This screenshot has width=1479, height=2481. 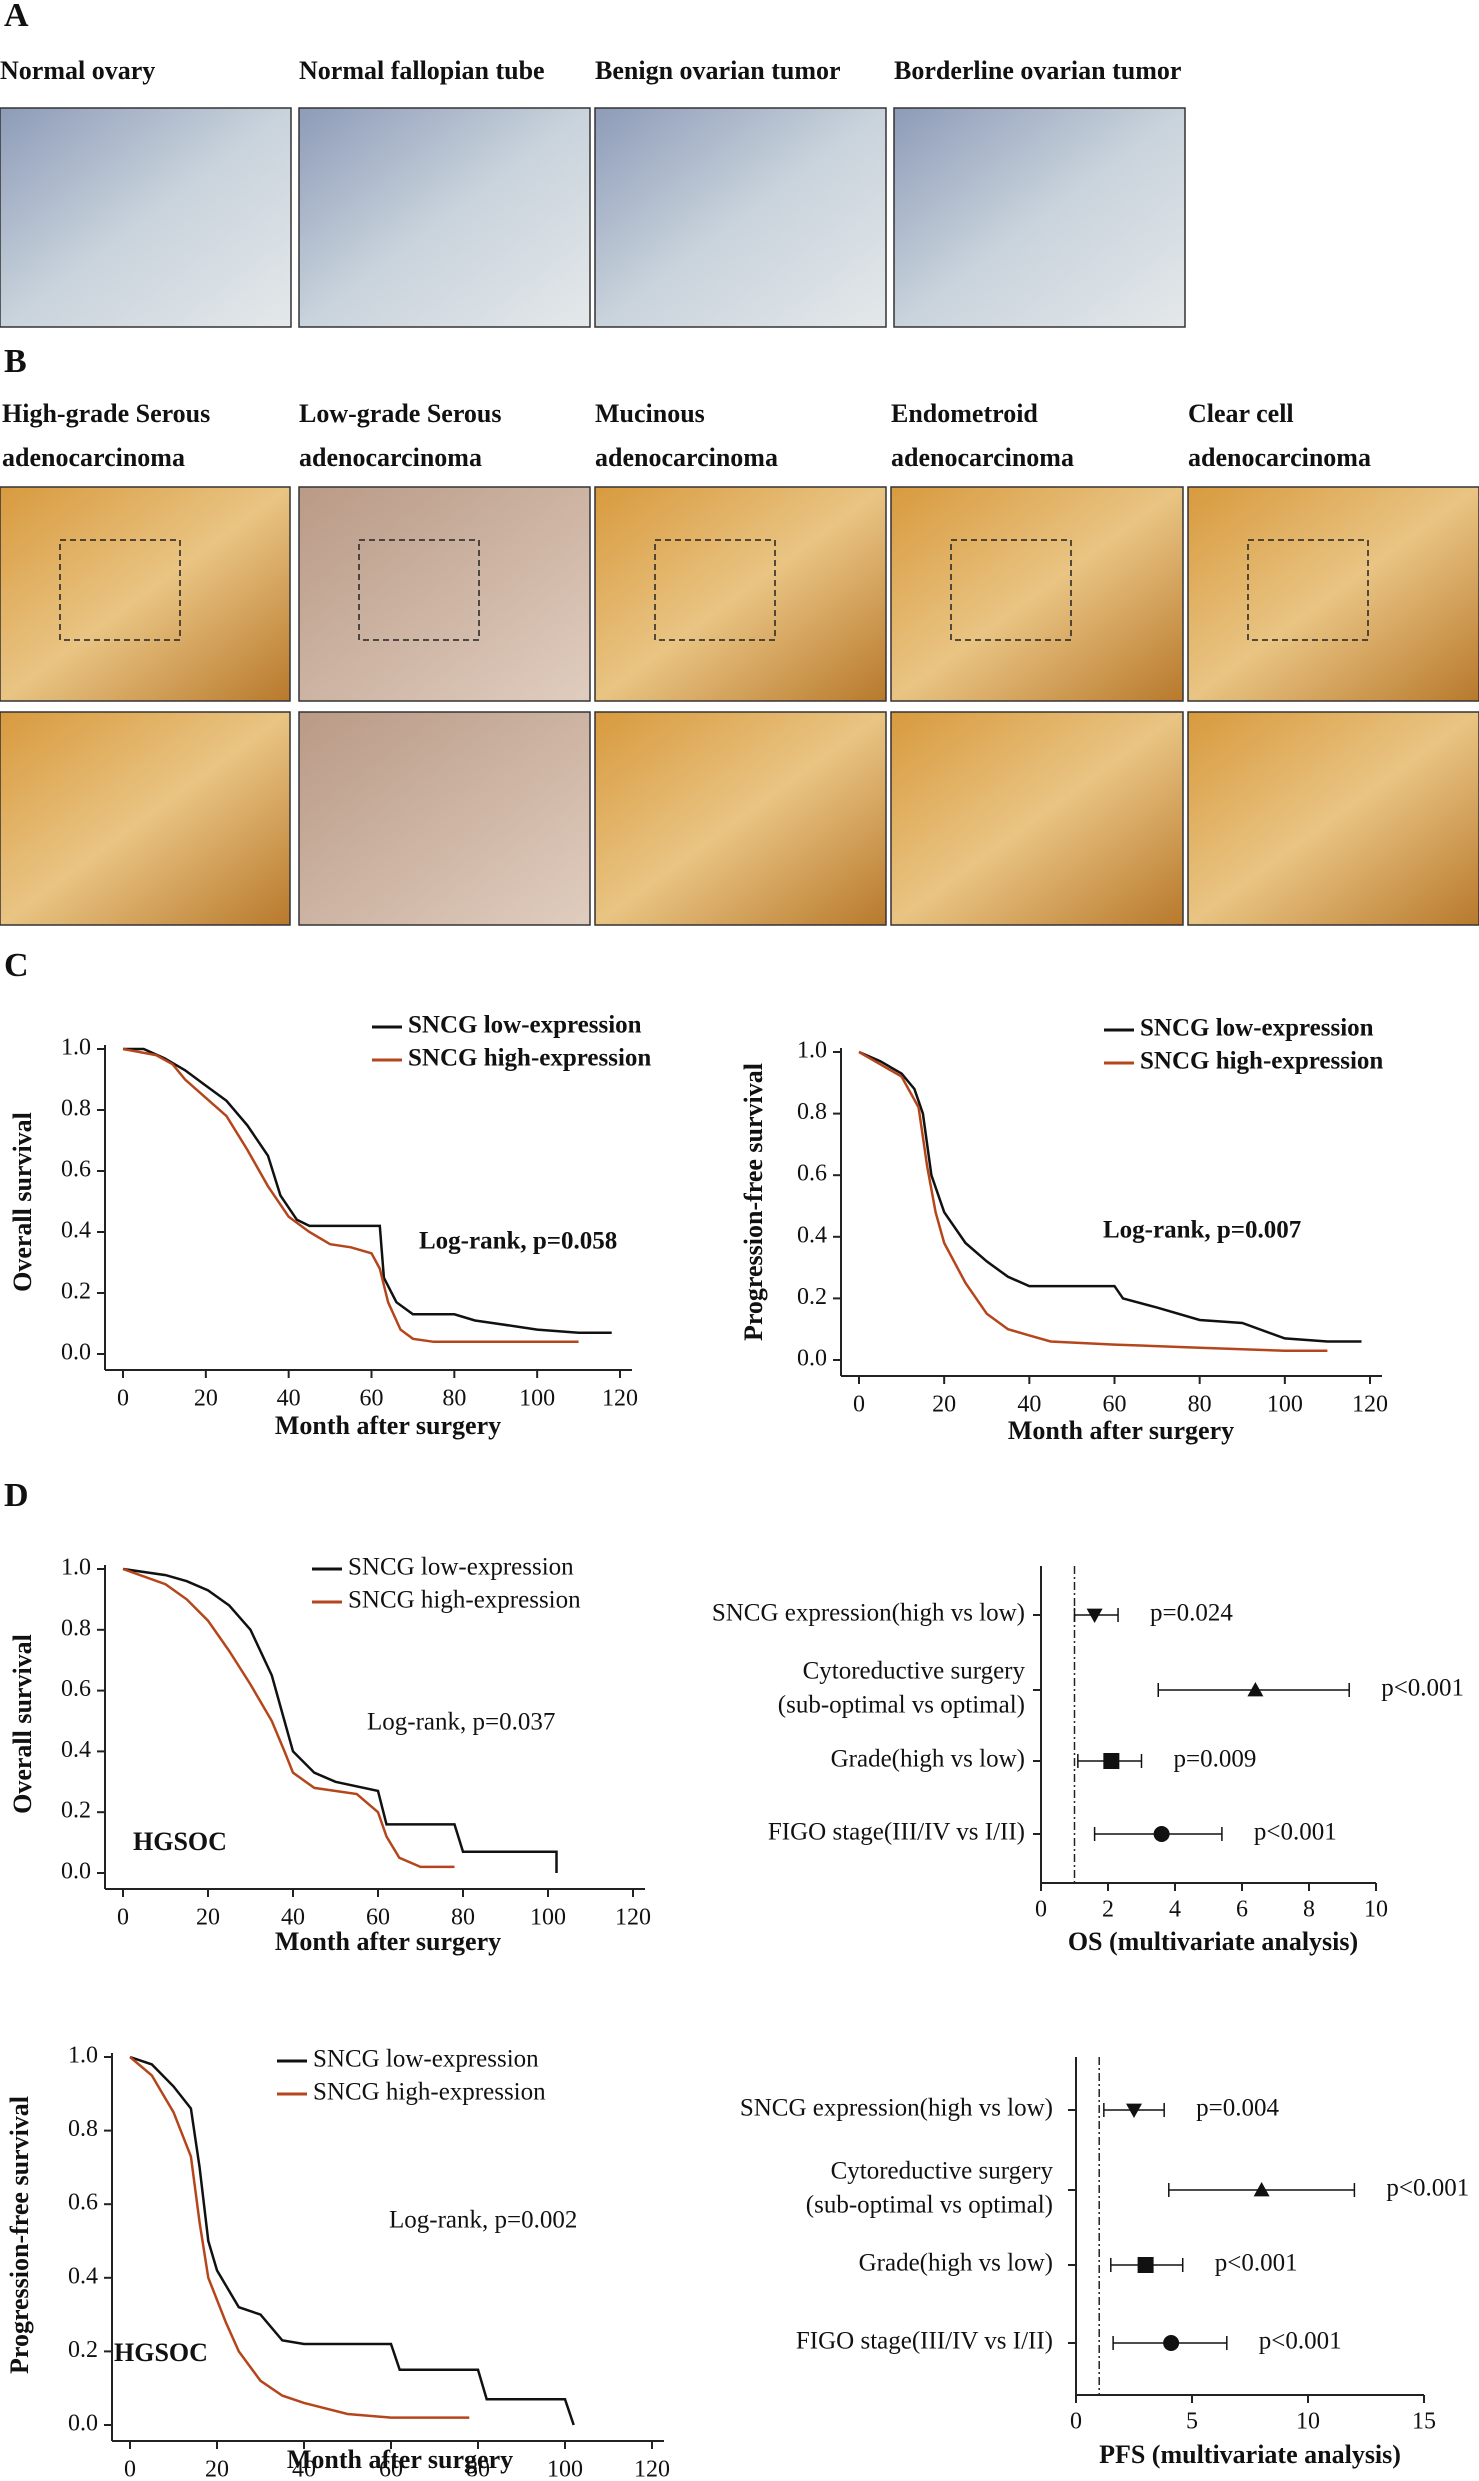 What do you see at coordinates (901, 1705) in the screenshot?
I see `row-label: (sub-optimal vs optimal)` at bounding box center [901, 1705].